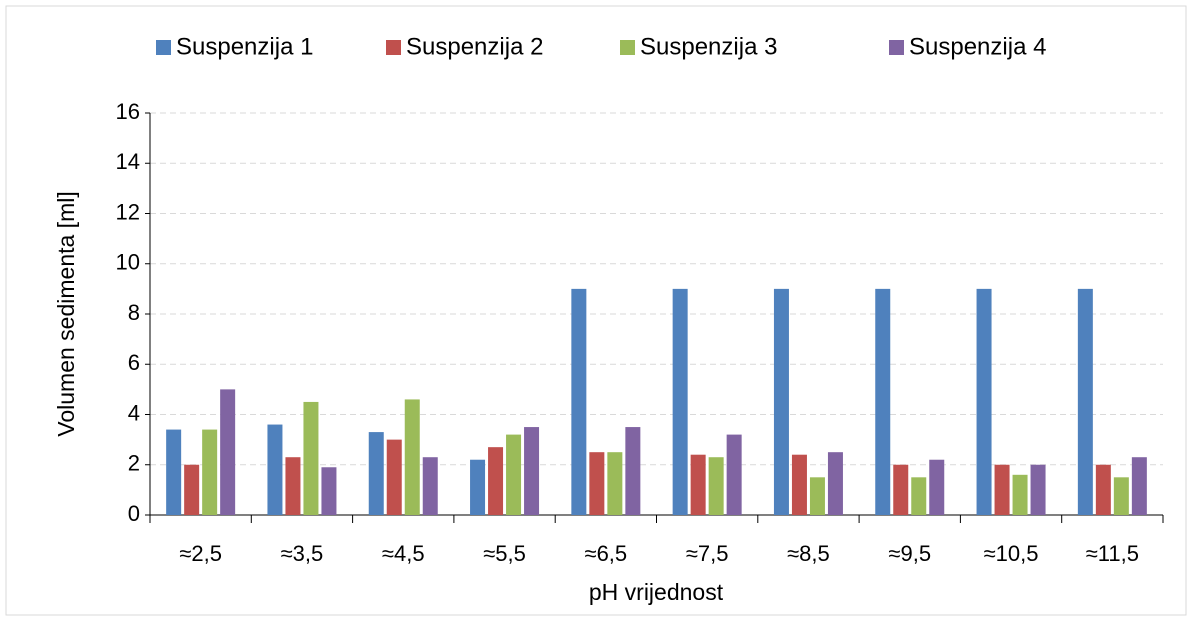  I want to click on legend-label: Suspenzija 3, so click(708, 46).